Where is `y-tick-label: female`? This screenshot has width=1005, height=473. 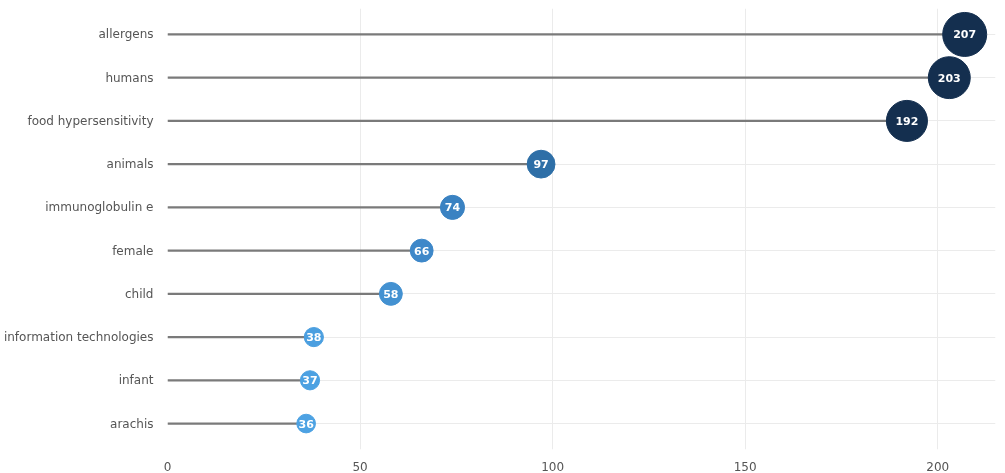 y-tick-label: female is located at coordinates (133, 250).